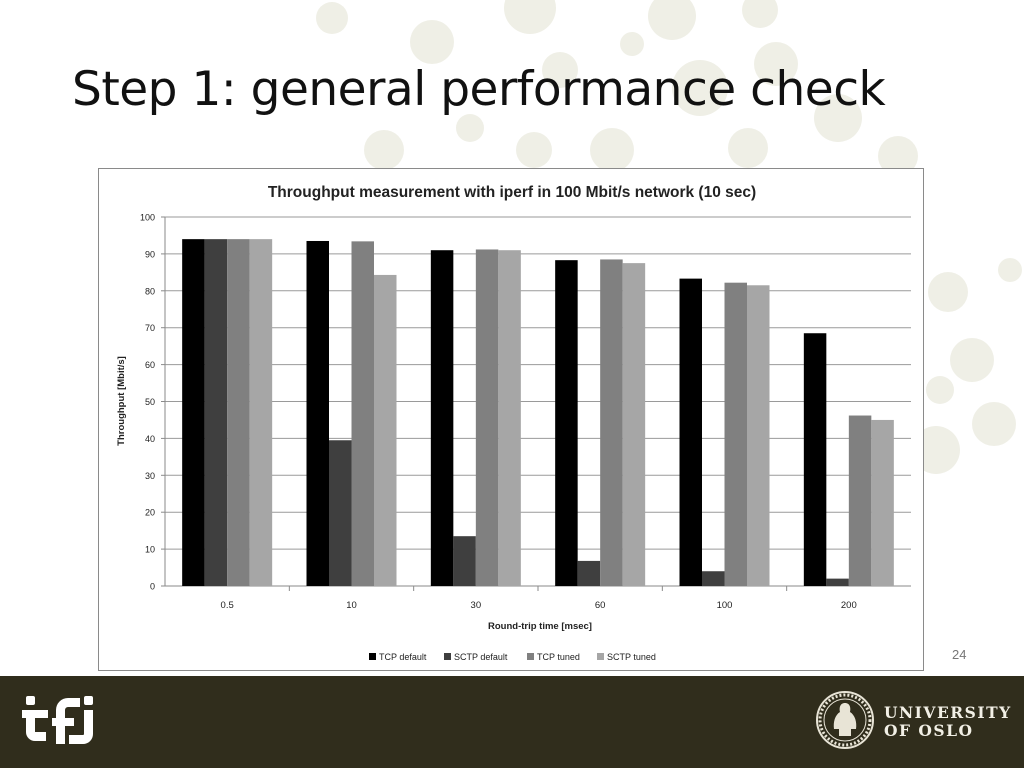 The height and width of the screenshot is (768, 1024). Describe the element at coordinates (121, 401) in the screenshot. I see `y-axis-label: Throughput [Mbit/s]` at that location.